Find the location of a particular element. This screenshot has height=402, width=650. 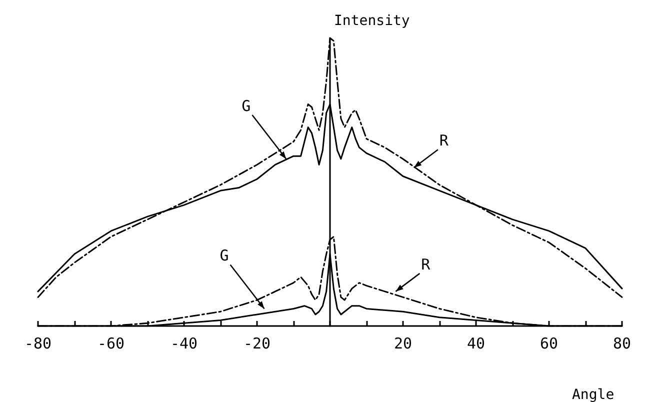

x-tick-label: -20 is located at coordinates (257, 343).